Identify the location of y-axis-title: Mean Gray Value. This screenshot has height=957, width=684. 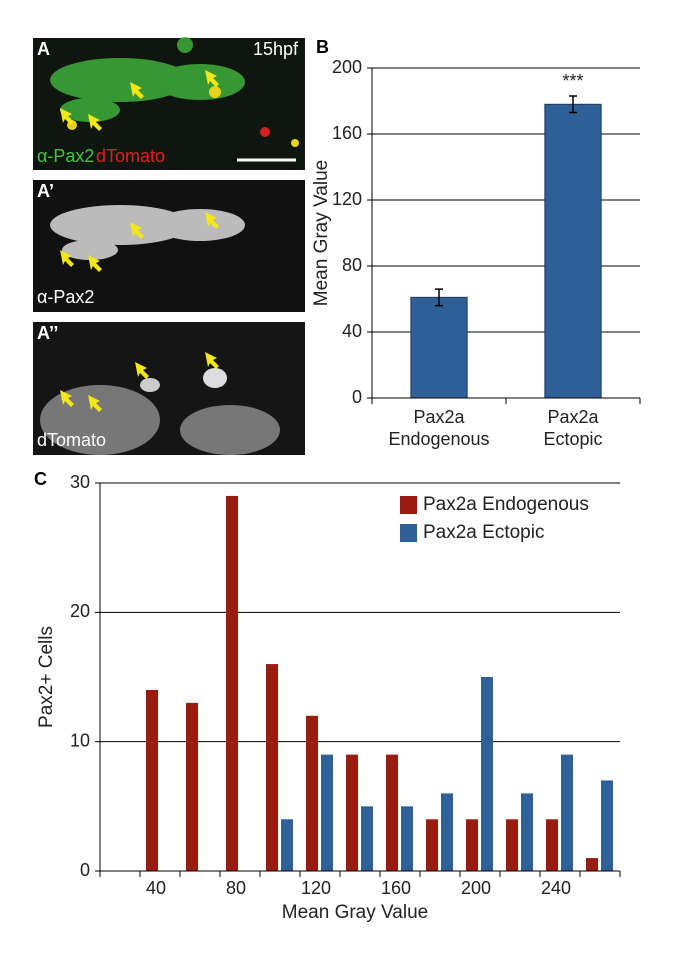
(321, 233).